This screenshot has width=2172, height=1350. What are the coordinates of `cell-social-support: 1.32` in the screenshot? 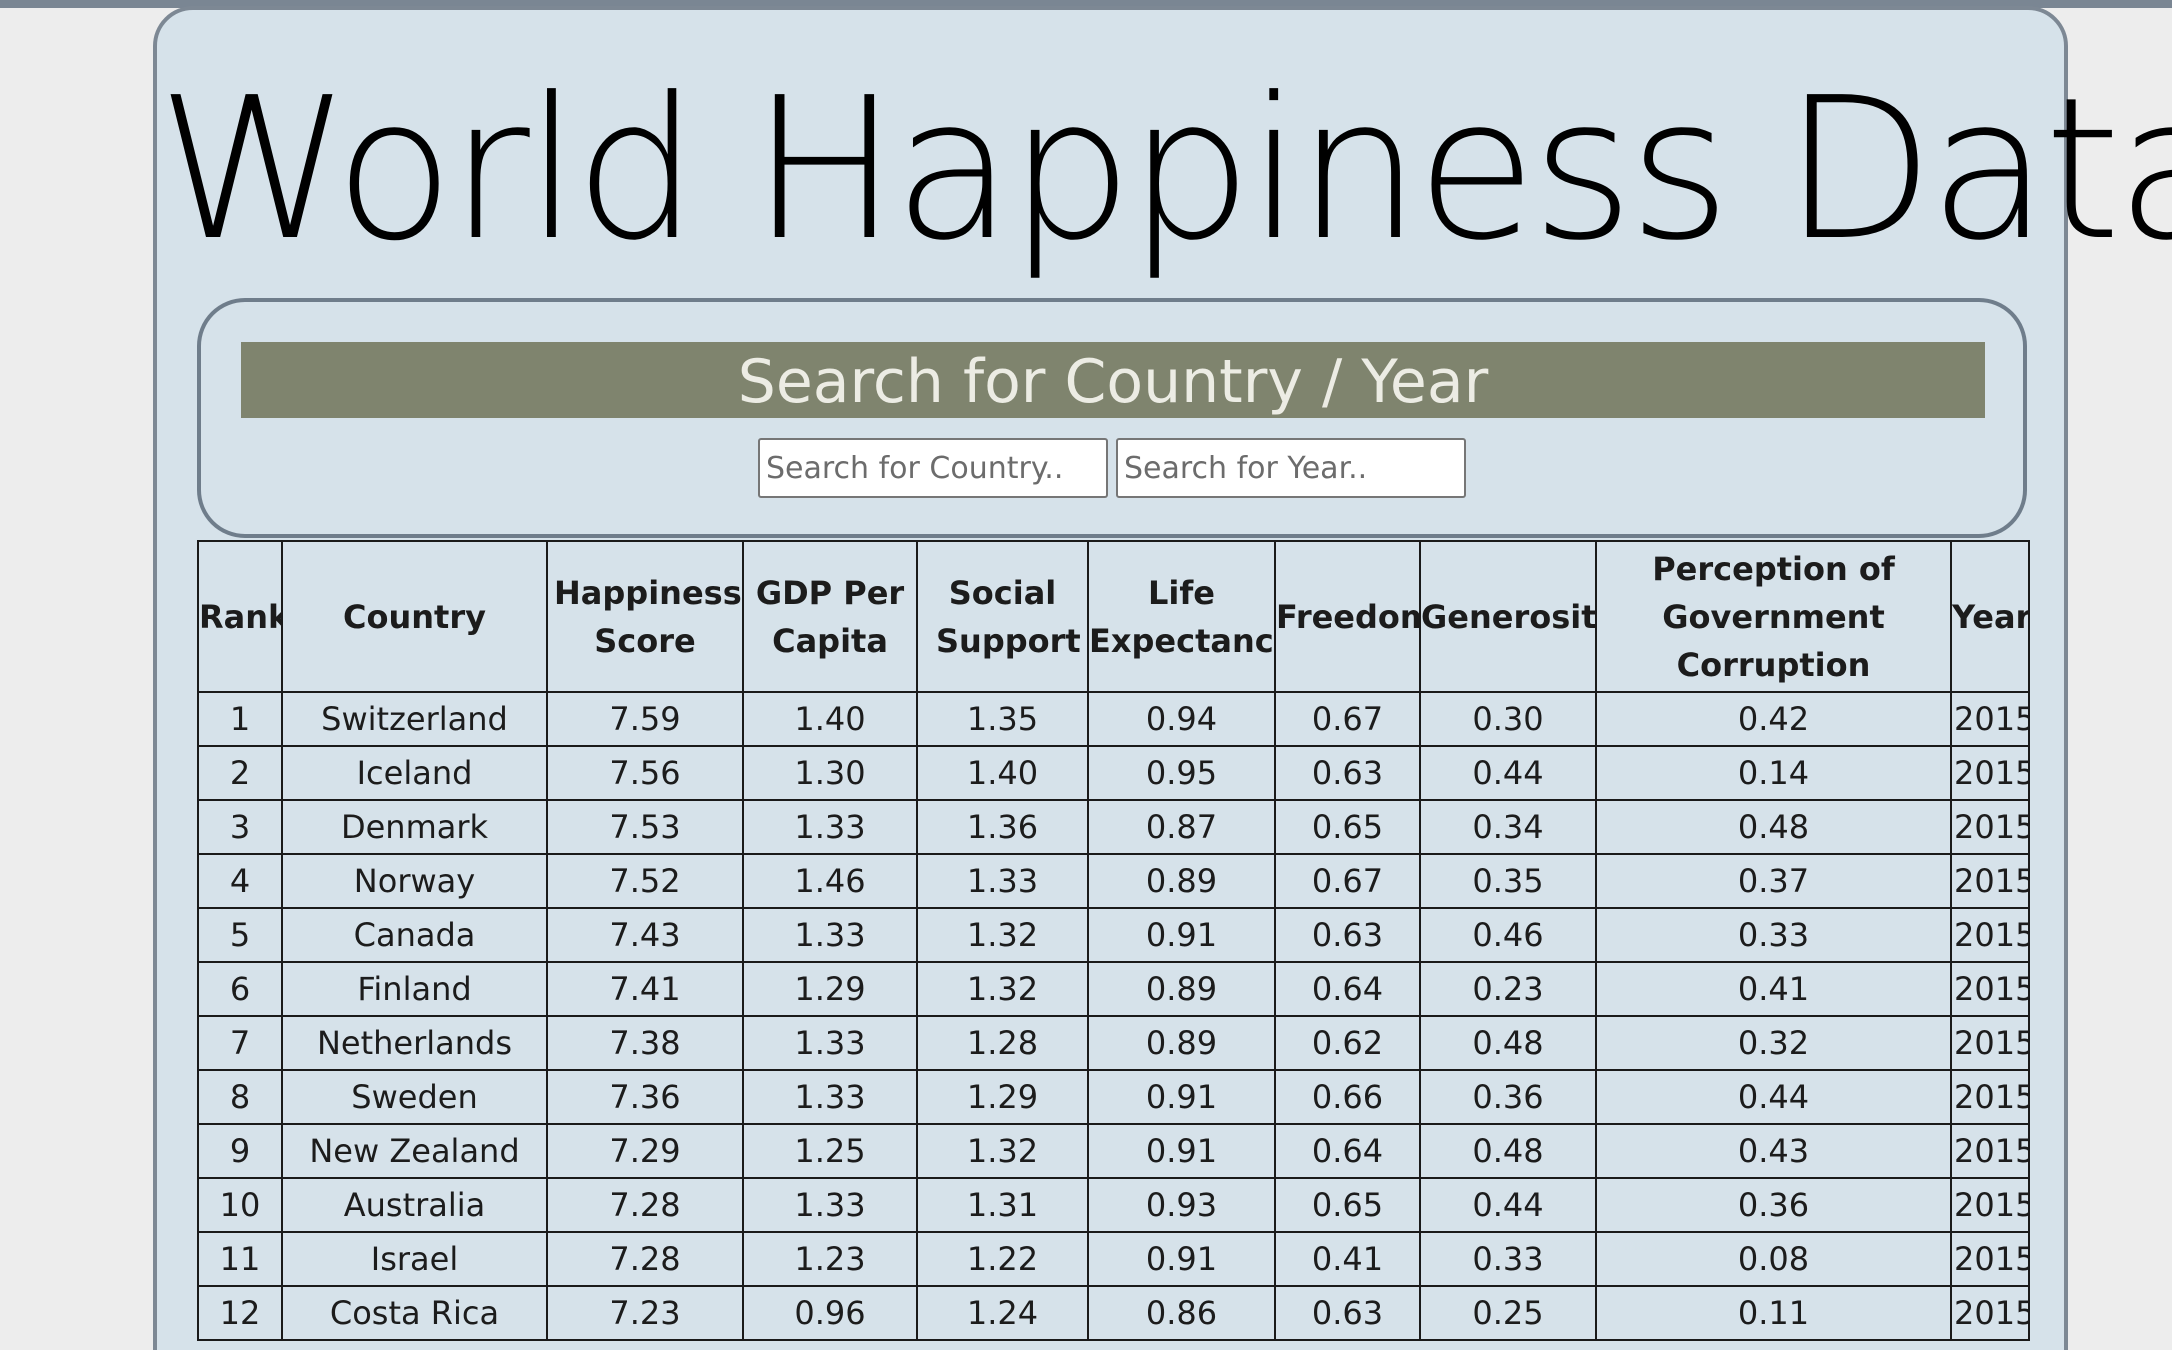 It's located at (1002, 935).